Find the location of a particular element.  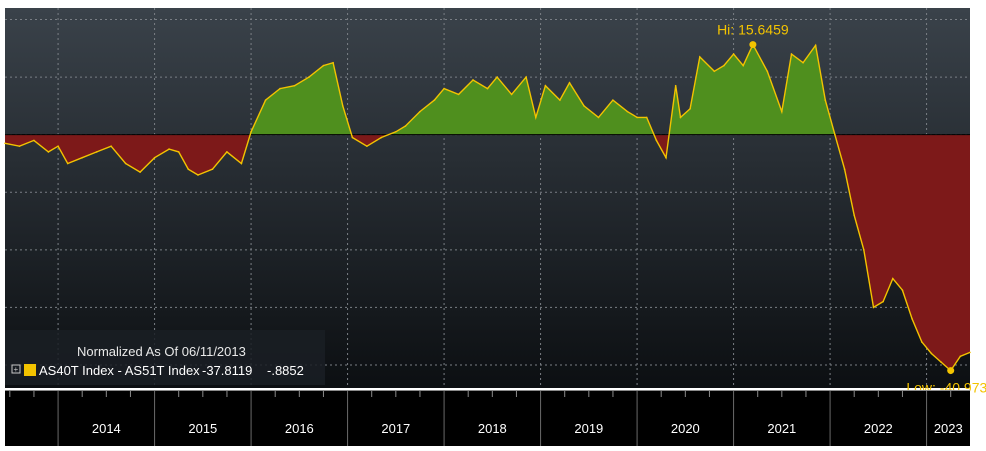

x-tick-label: 2020 is located at coordinates (685, 428).